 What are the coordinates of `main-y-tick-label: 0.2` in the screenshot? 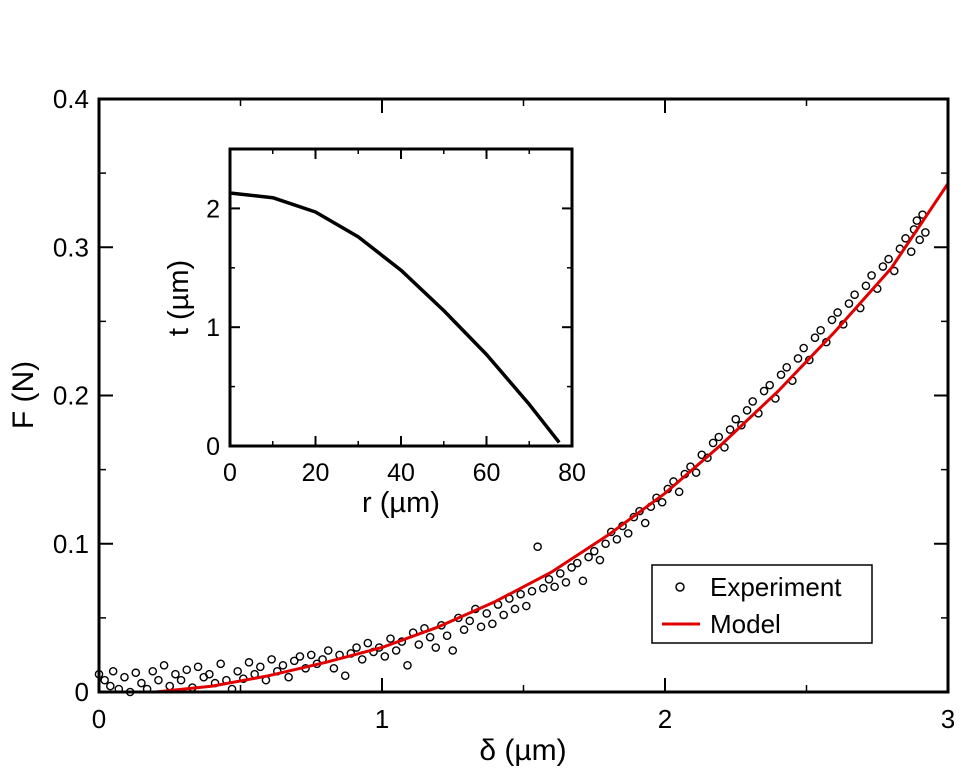 It's located at (71, 396).